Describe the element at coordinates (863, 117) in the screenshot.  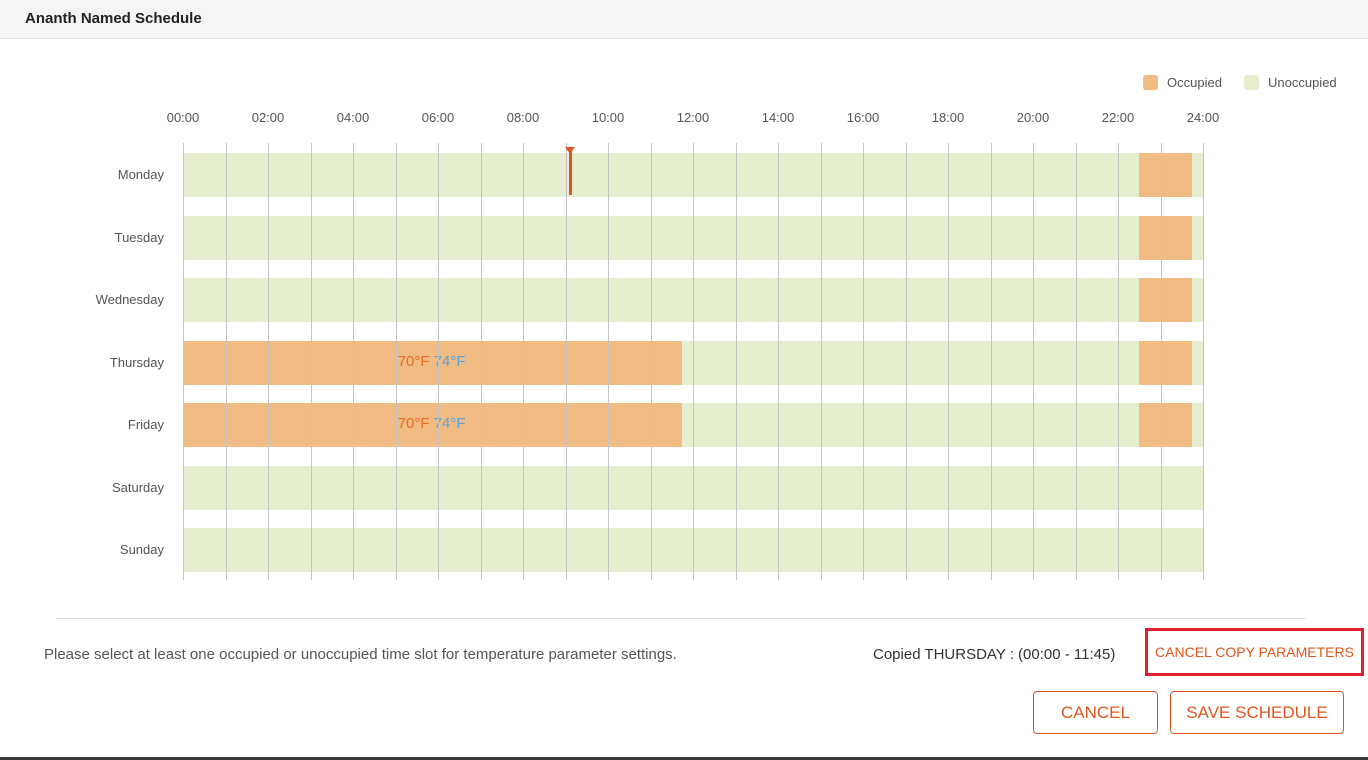
I see `hour-label: 16:00` at that location.